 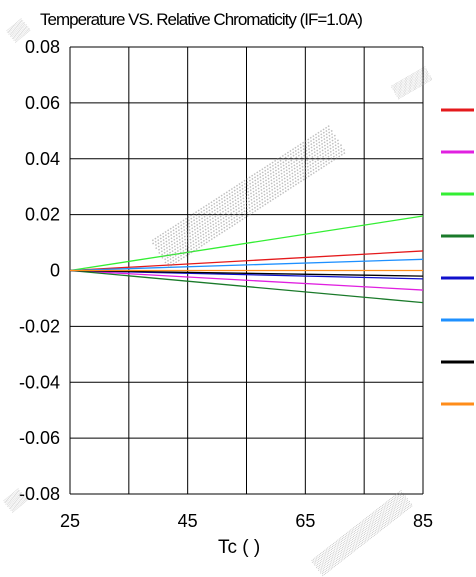 I want to click on legend, so click(x=457, y=257).